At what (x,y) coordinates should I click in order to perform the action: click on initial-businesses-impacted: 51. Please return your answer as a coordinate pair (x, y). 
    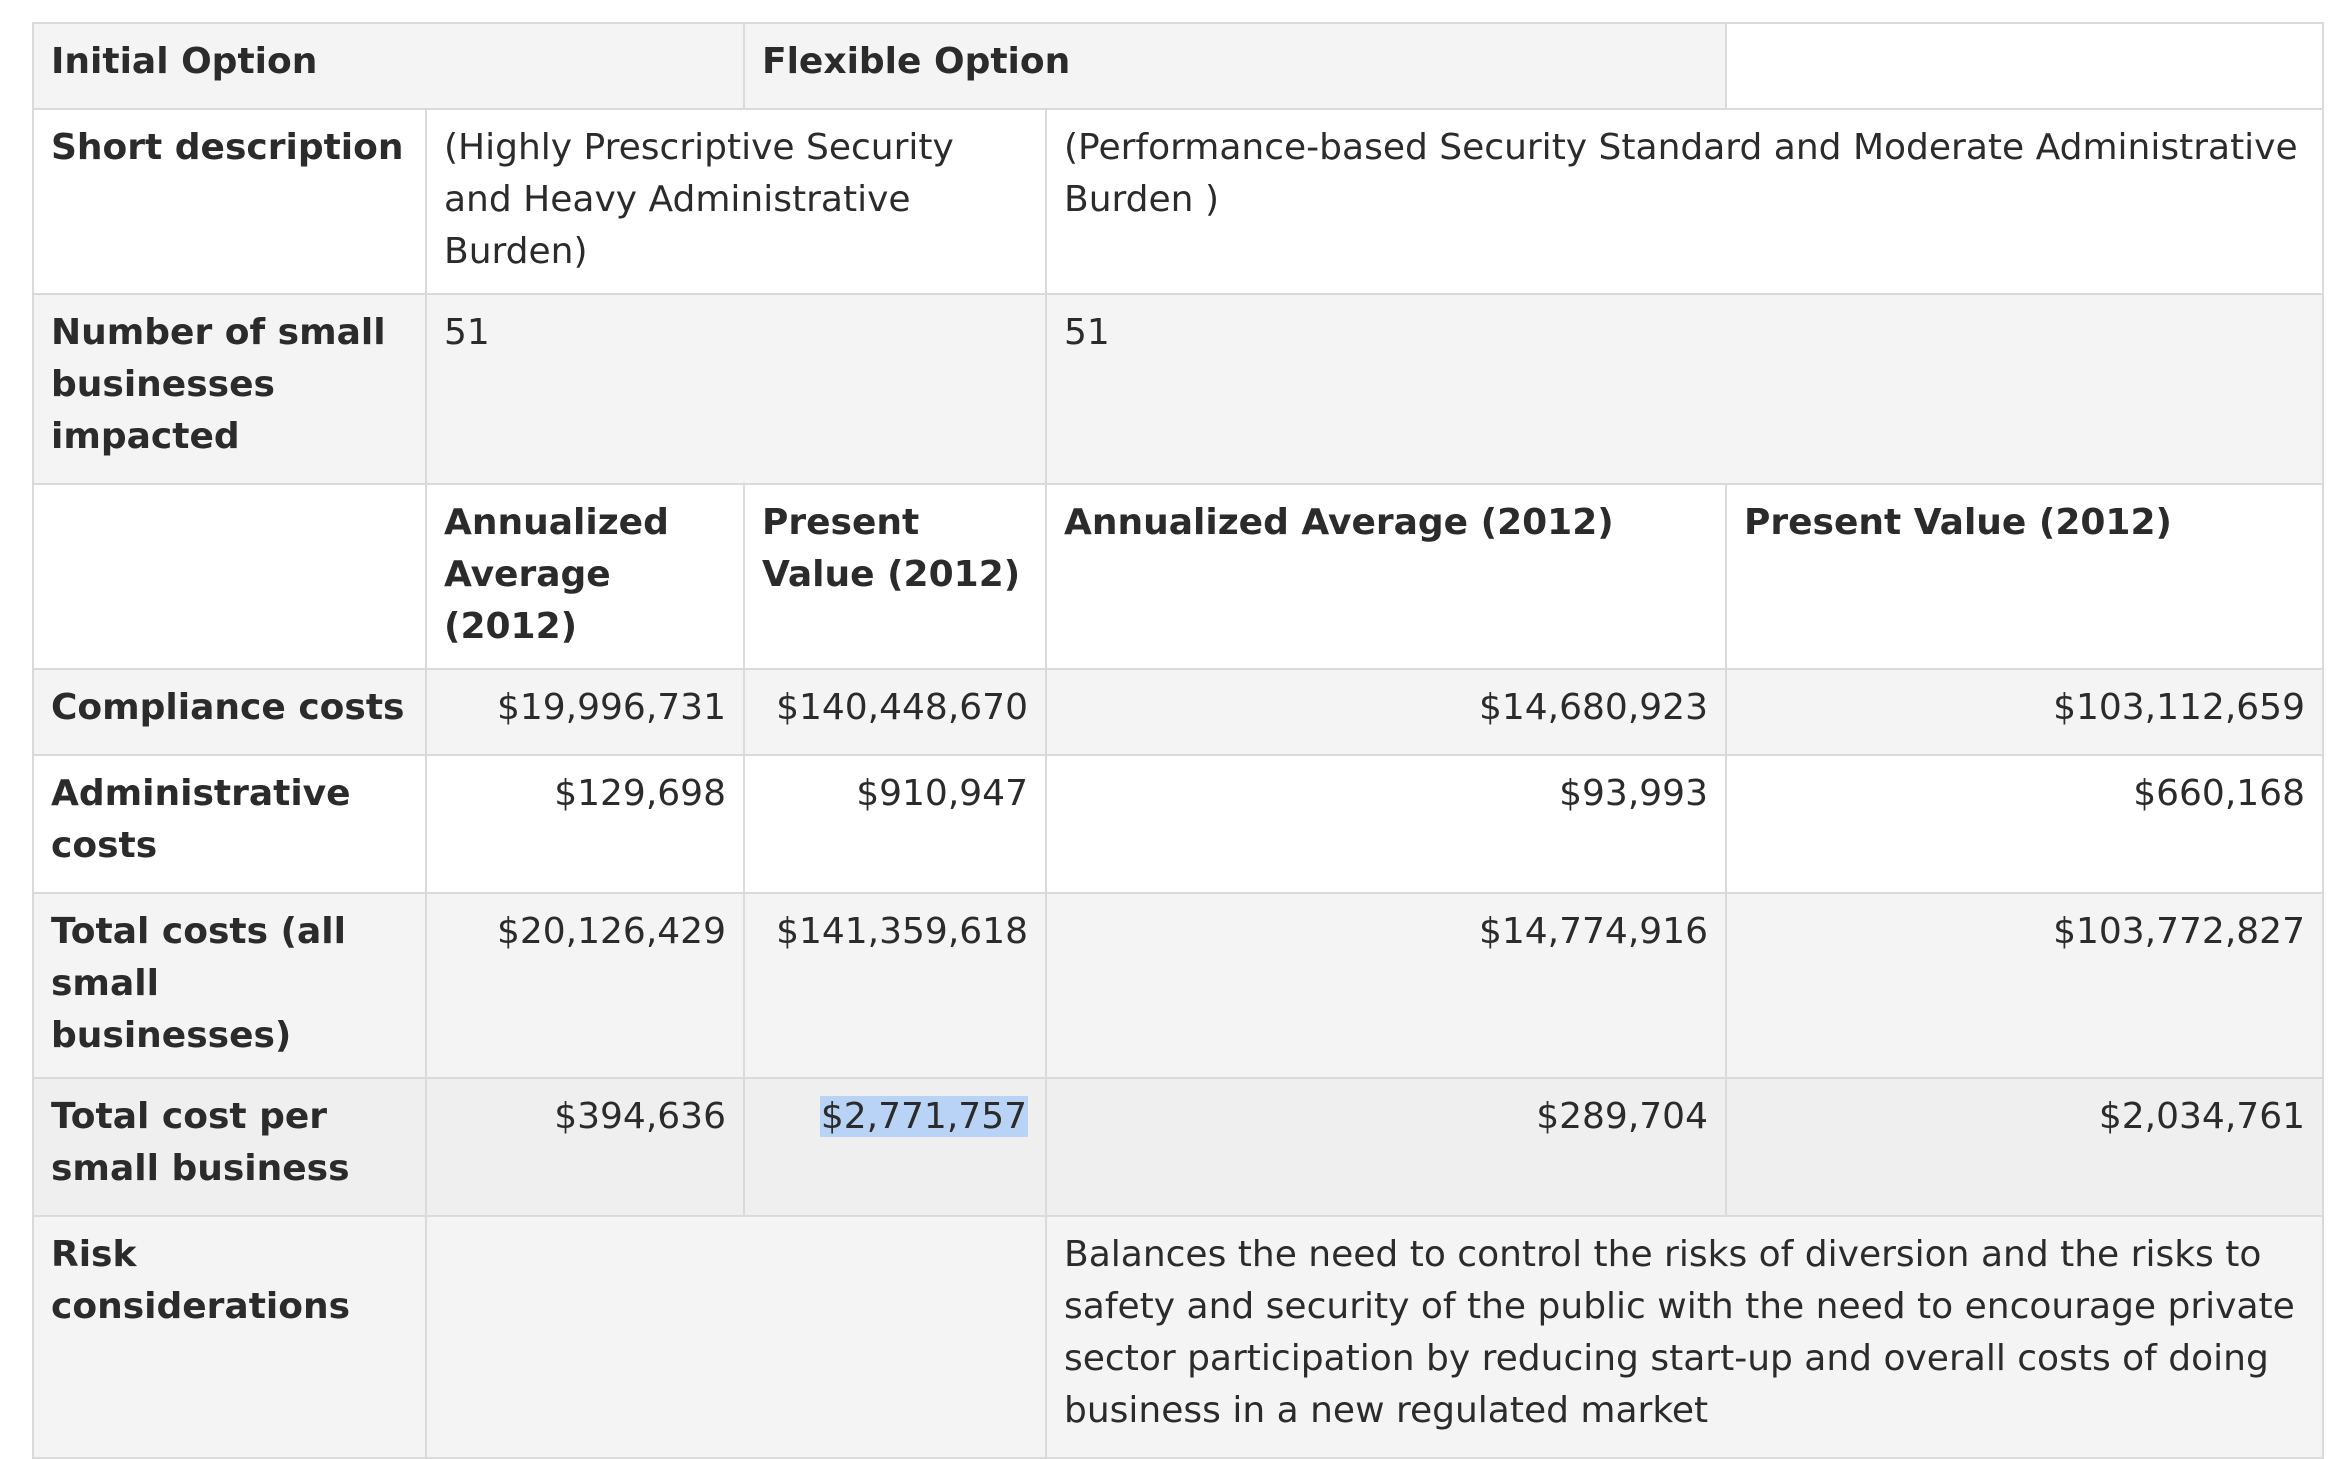
    Looking at the image, I should click on (736, 389).